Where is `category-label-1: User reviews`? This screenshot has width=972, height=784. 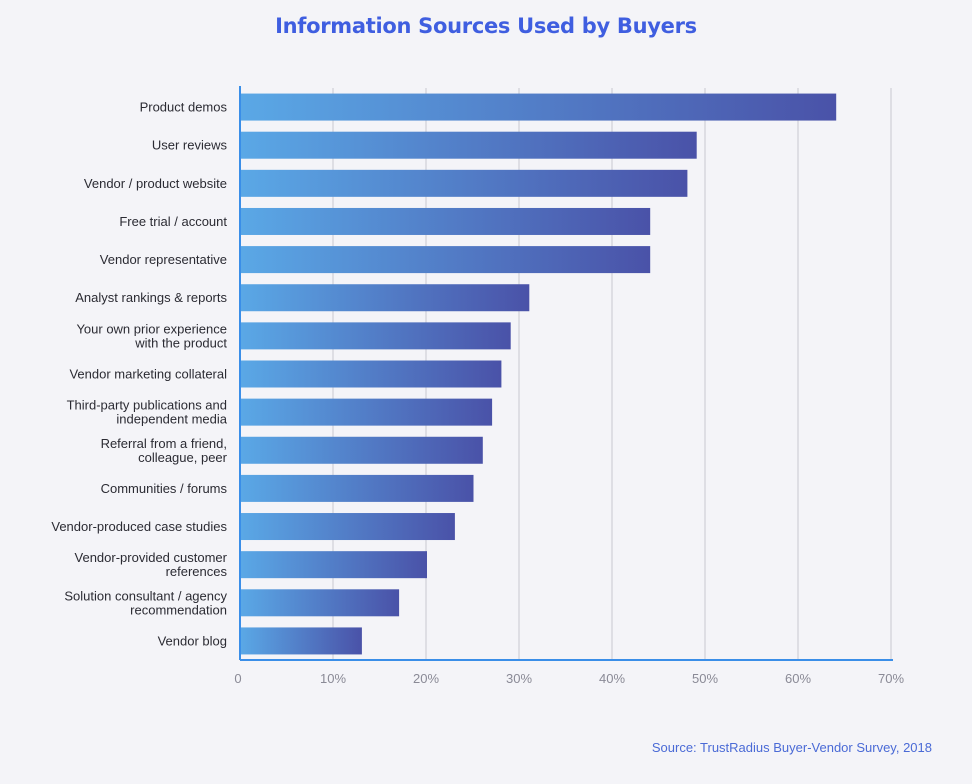
category-label-1: User reviews is located at coordinates (190, 145).